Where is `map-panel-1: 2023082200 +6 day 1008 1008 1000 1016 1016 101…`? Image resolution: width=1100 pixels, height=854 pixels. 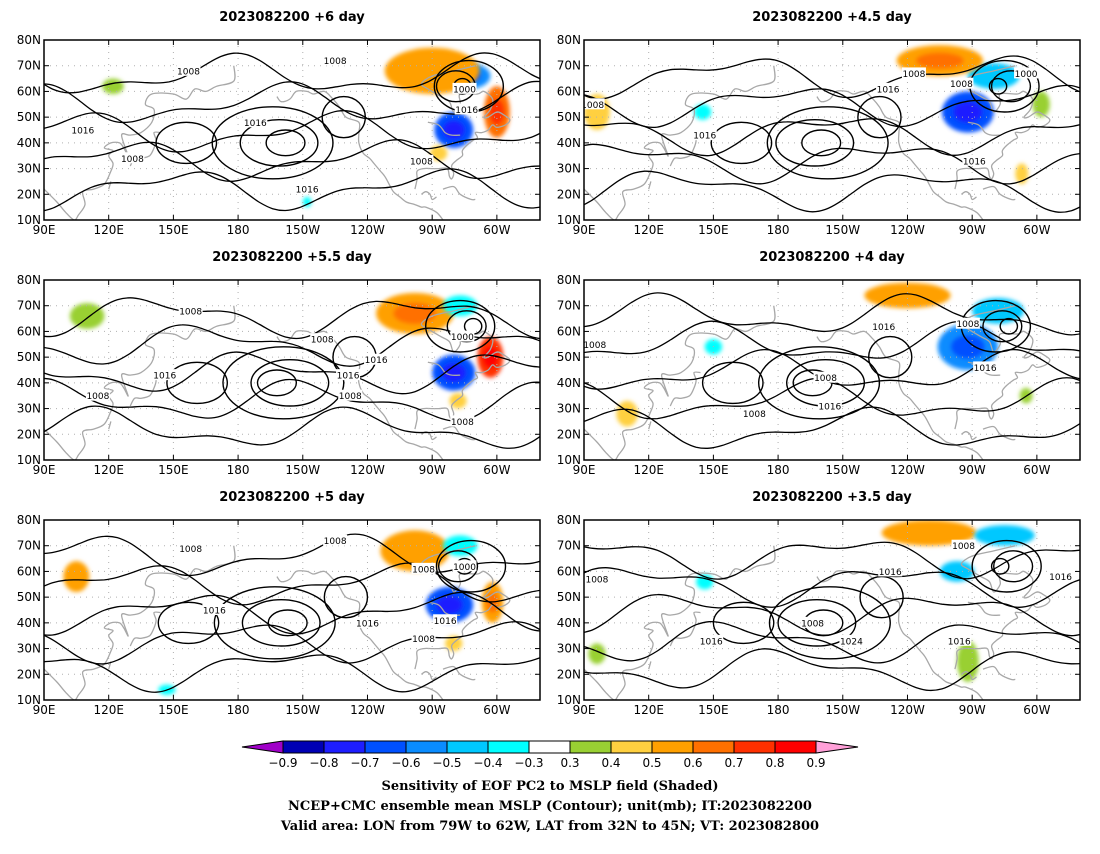 map-panel-1: 2023082200 +6 day 1008 1008 1000 1016 1016 101… is located at coordinates (279, 123).